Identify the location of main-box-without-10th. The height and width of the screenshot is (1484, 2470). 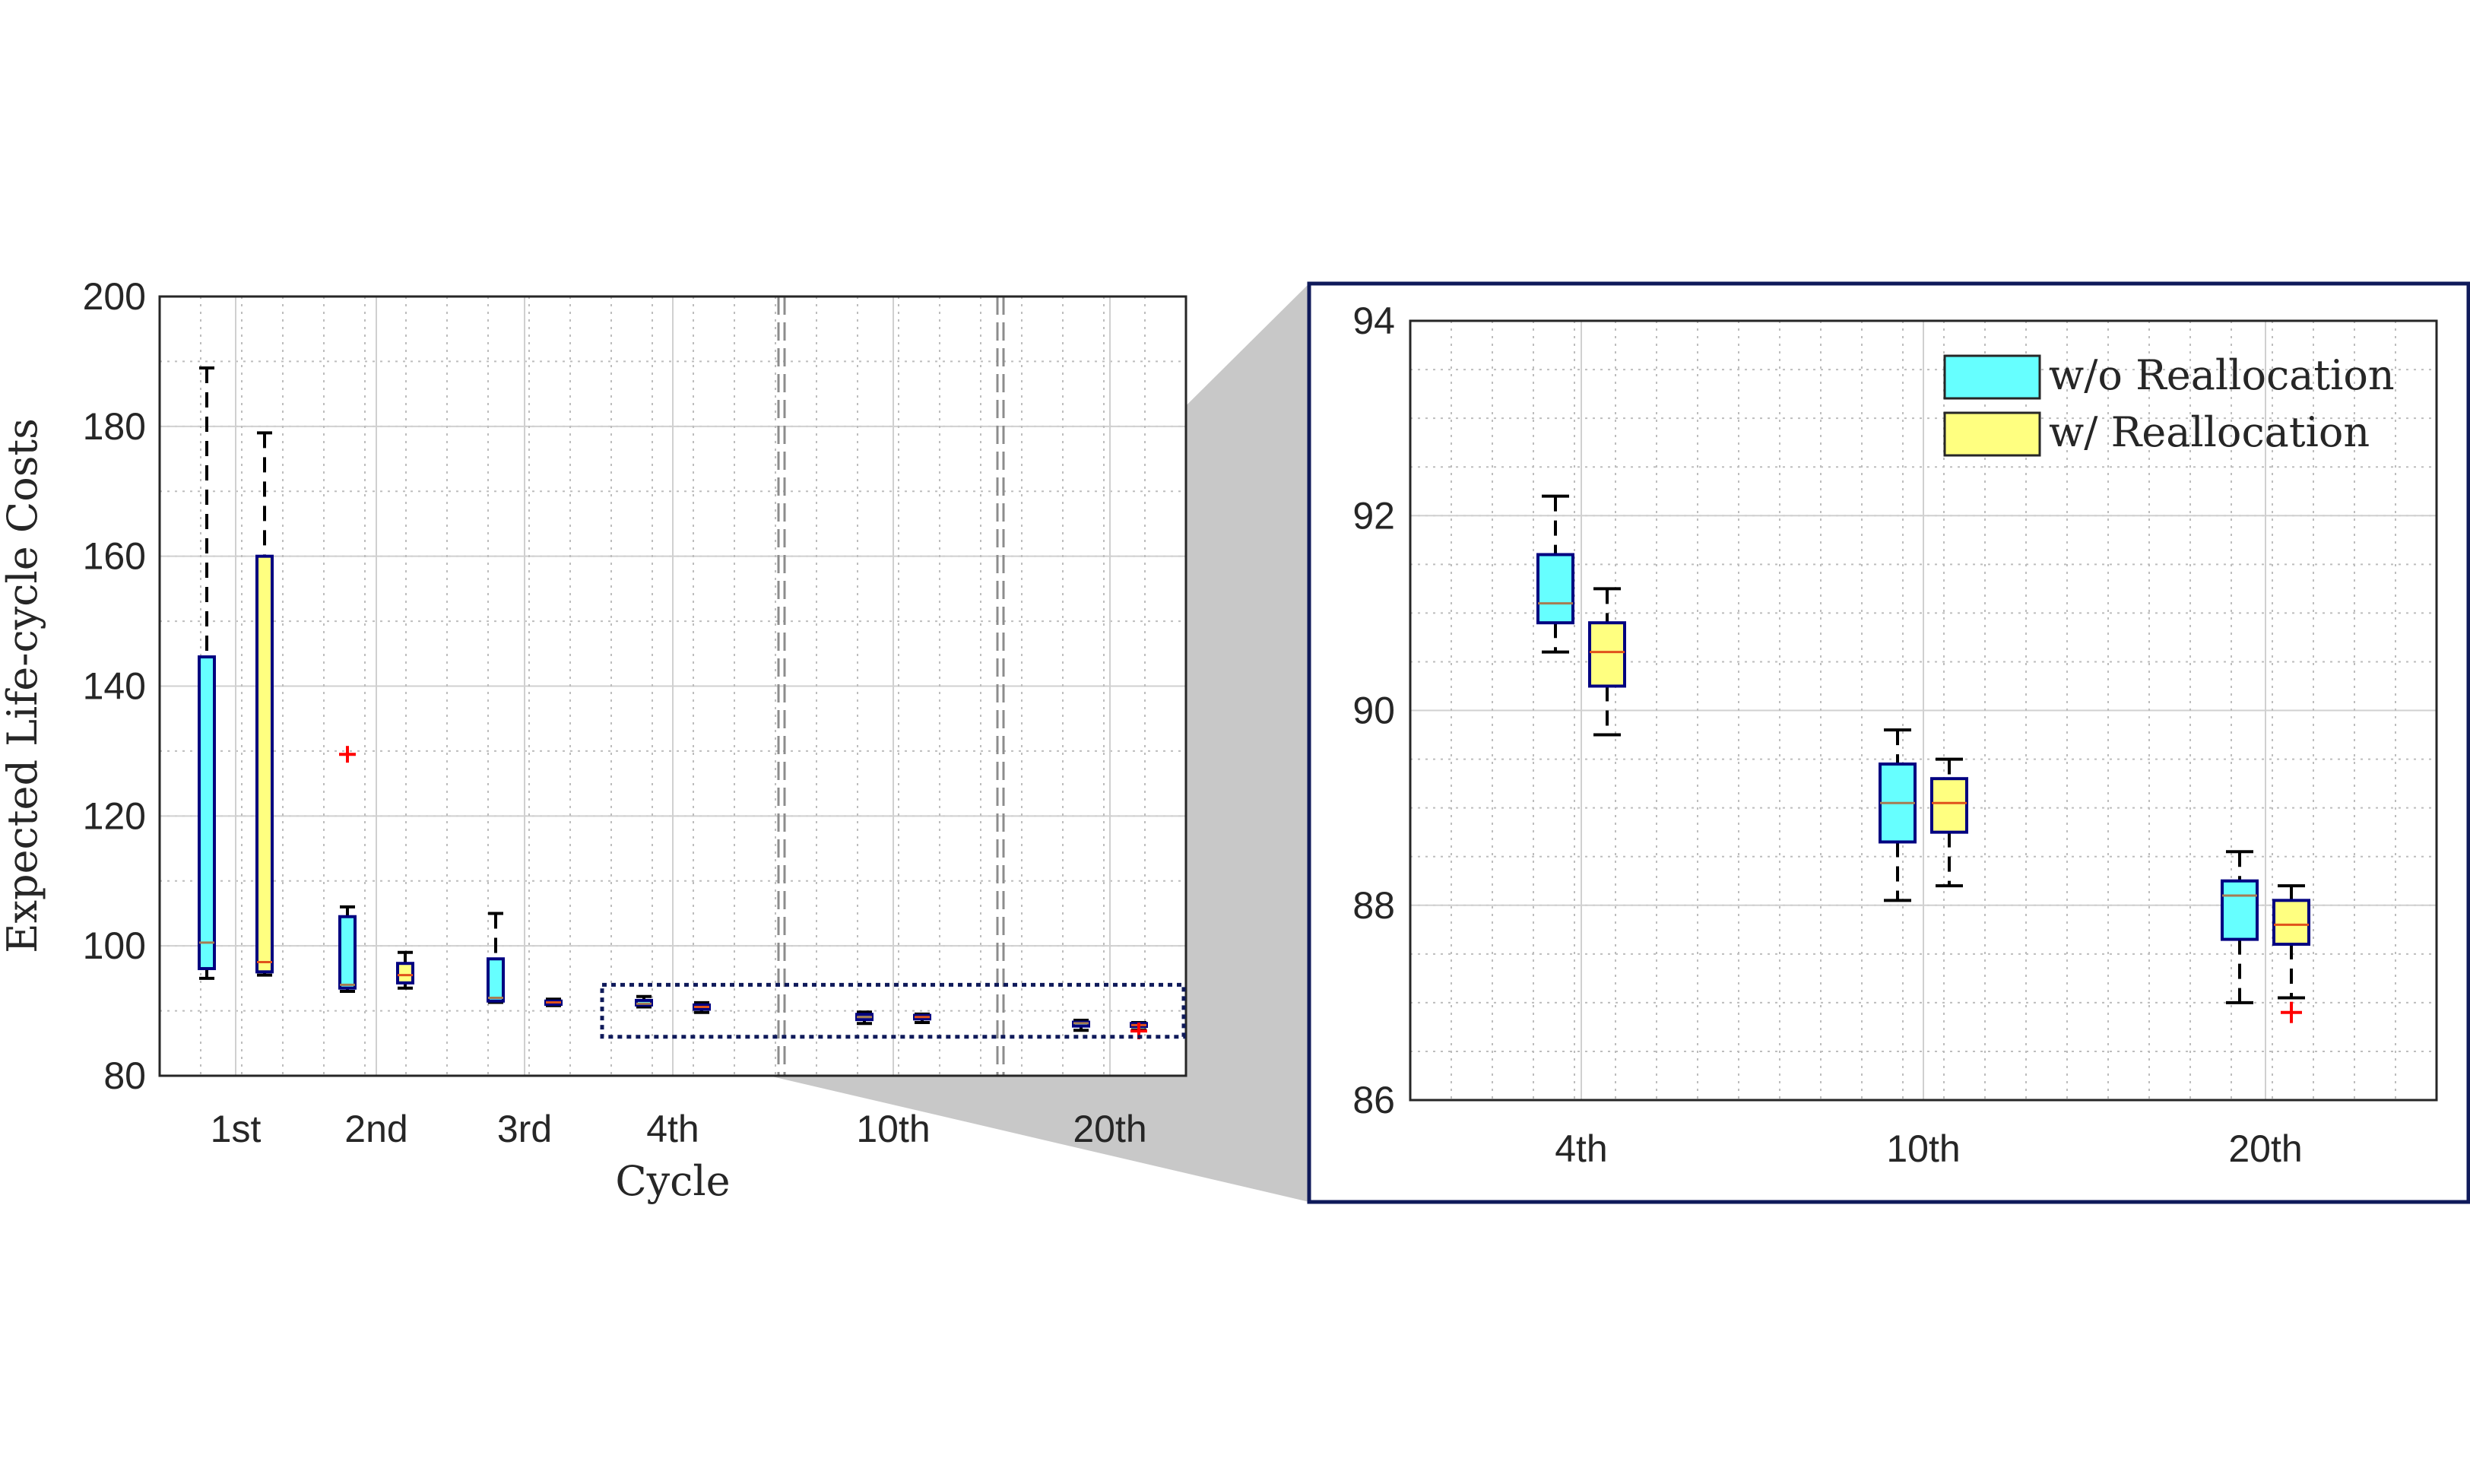
(864, 1018).